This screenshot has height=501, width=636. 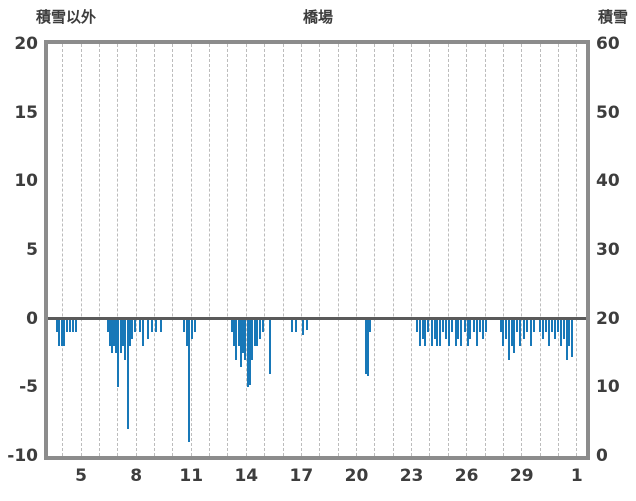 What do you see at coordinates (26, 112) in the screenshot?
I see `y-axis-label-left: 15` at bounding box center [26, 112].